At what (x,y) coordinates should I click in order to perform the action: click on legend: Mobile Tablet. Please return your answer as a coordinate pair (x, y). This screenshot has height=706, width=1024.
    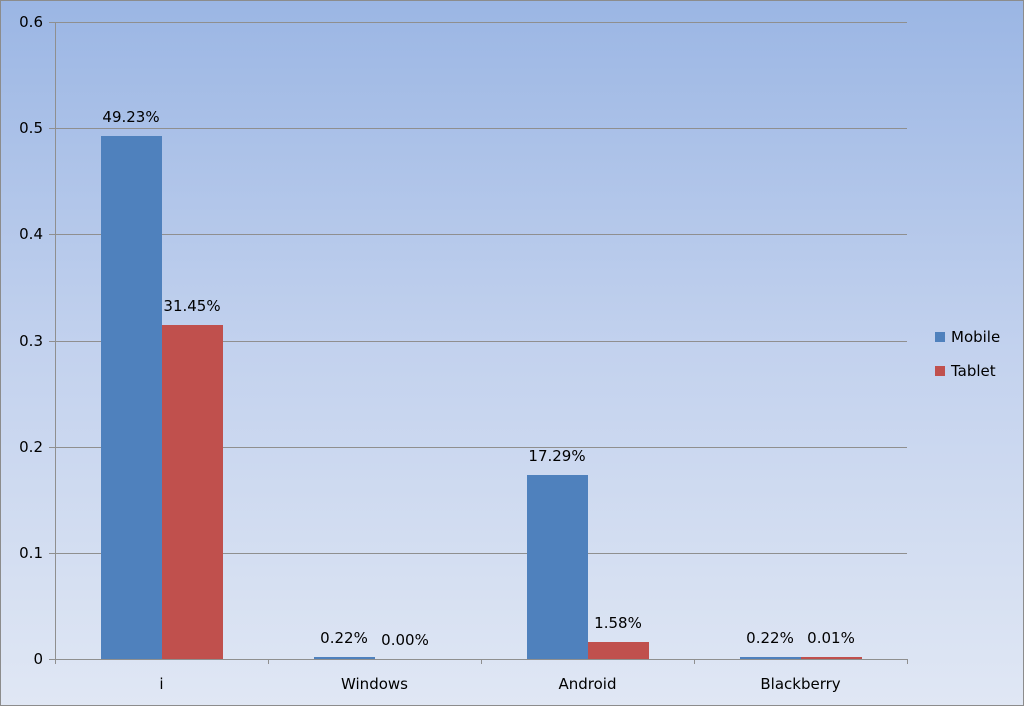
    Looking at the image, I should click on (967, 361).